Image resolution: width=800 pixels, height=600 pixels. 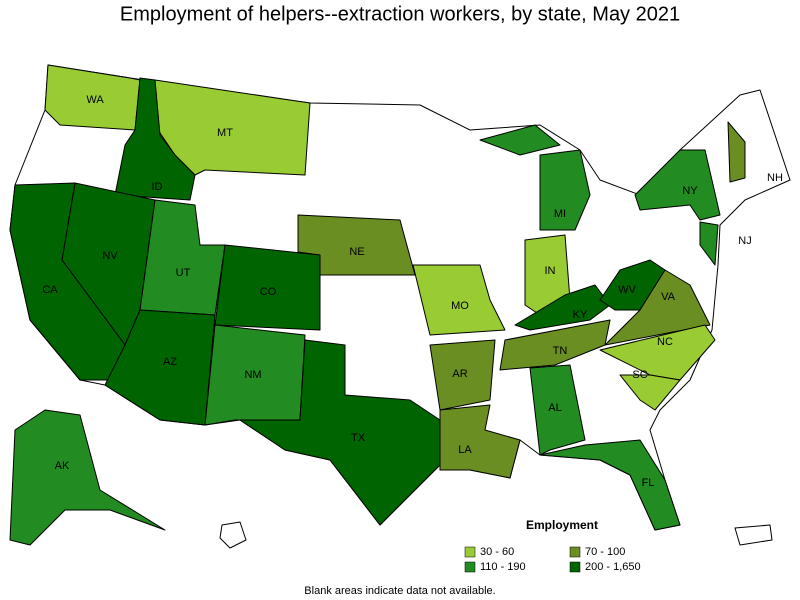 I want to click on state-label: CO, so click(x=268, y=292).